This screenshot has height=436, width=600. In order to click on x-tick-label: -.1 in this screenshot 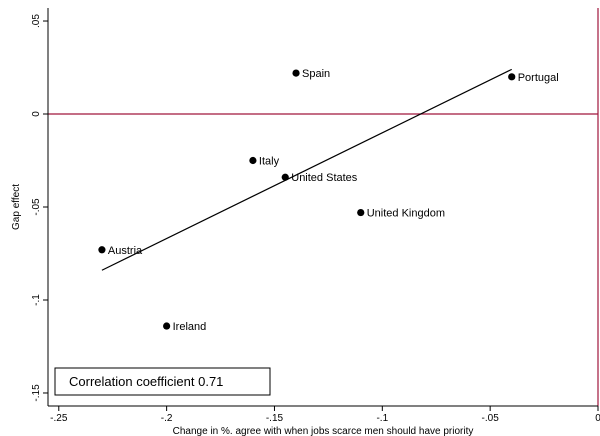, I will do `click(382, 418)`.